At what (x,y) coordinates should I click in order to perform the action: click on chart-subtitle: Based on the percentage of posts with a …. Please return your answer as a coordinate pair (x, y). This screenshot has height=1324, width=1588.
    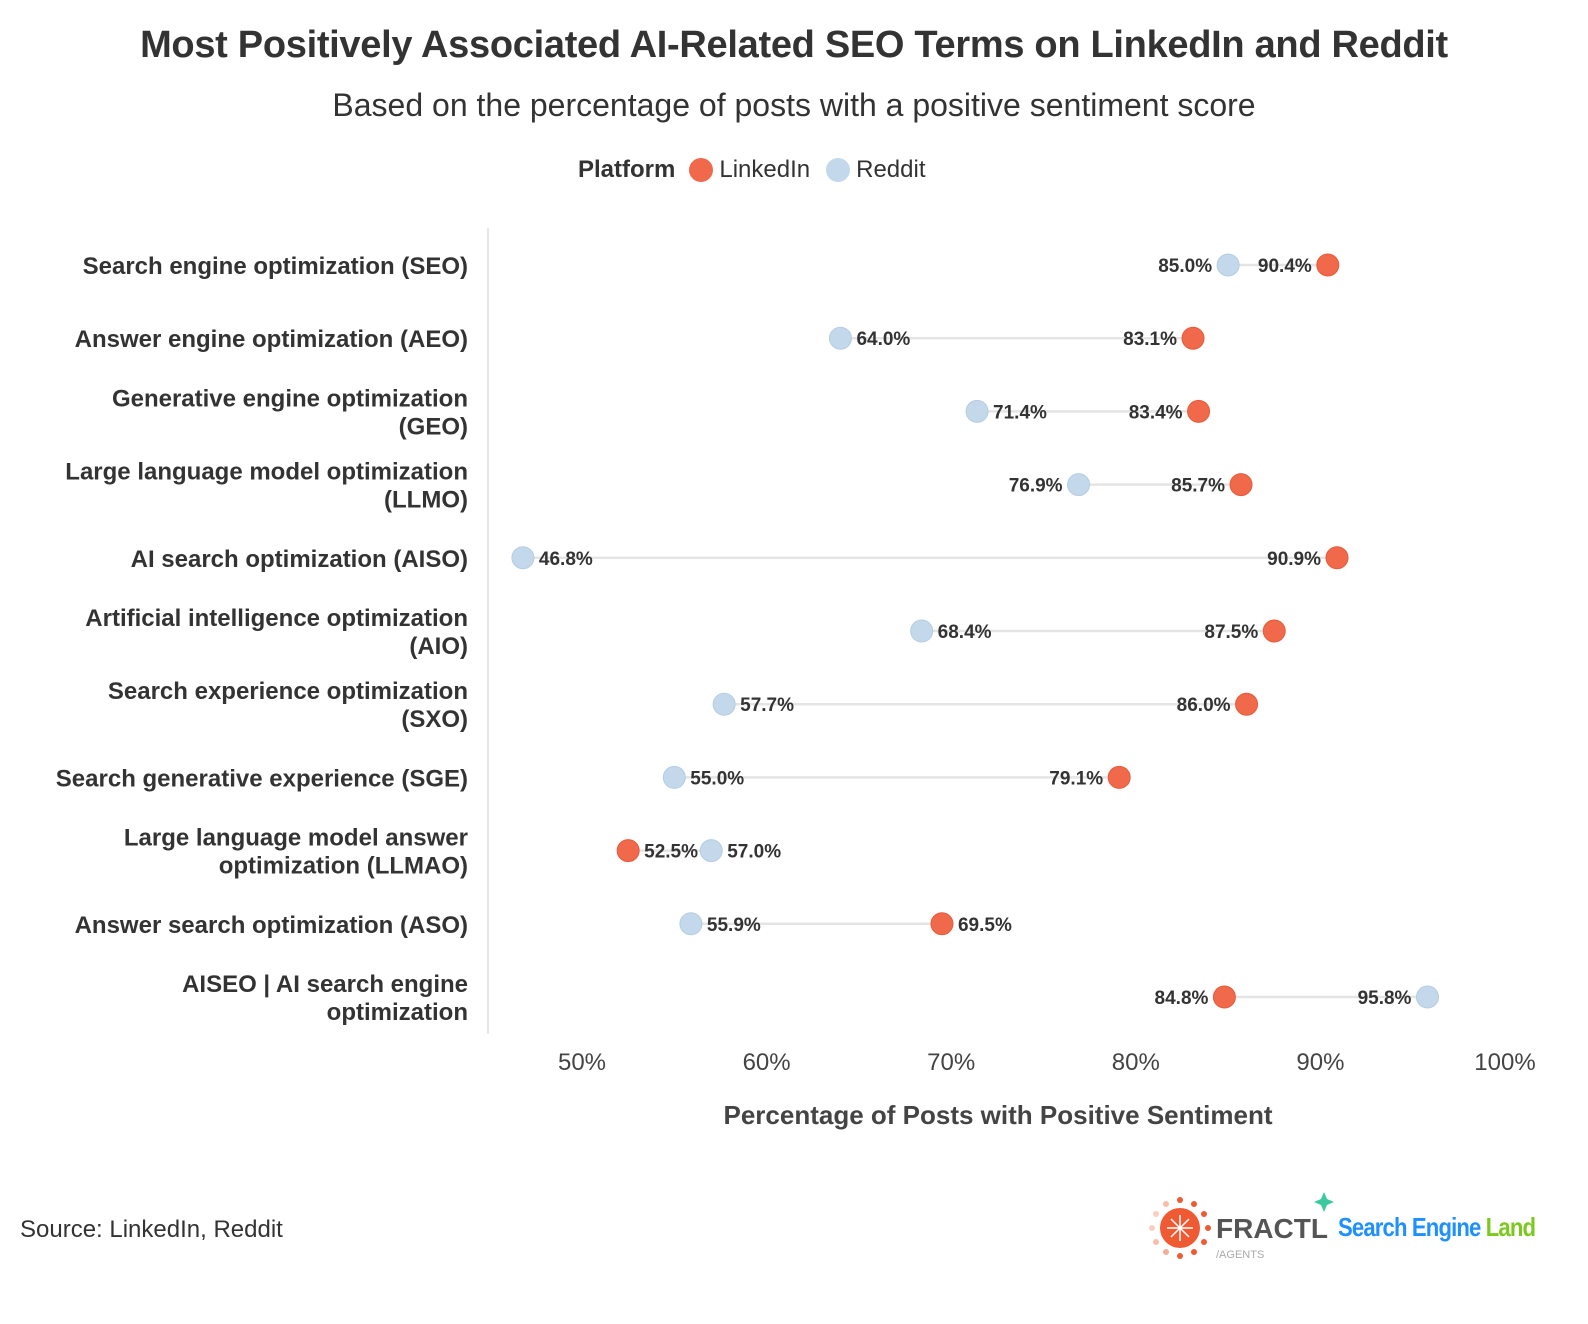
    Looking at the image, I should click on (794, 105).